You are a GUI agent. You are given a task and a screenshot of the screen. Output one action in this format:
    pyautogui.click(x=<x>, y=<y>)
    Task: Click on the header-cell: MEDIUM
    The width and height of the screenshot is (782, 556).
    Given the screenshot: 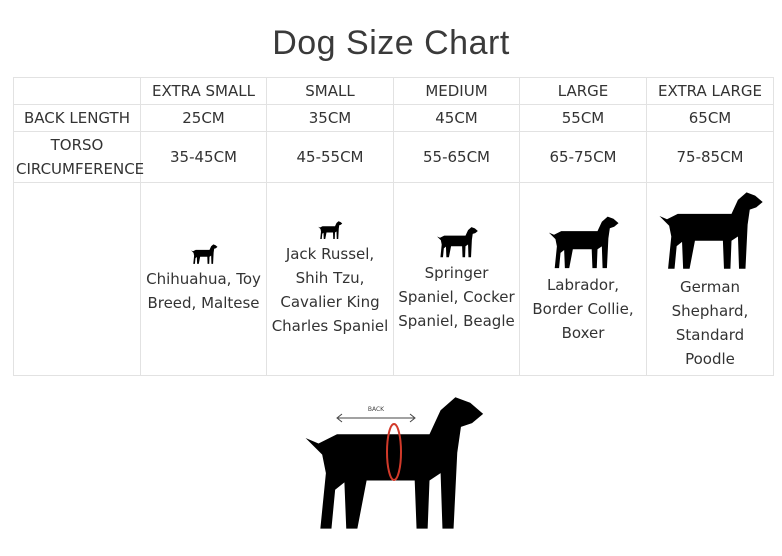 What is the action you would take?
    pyautogui.click(x=456, y=91)
    